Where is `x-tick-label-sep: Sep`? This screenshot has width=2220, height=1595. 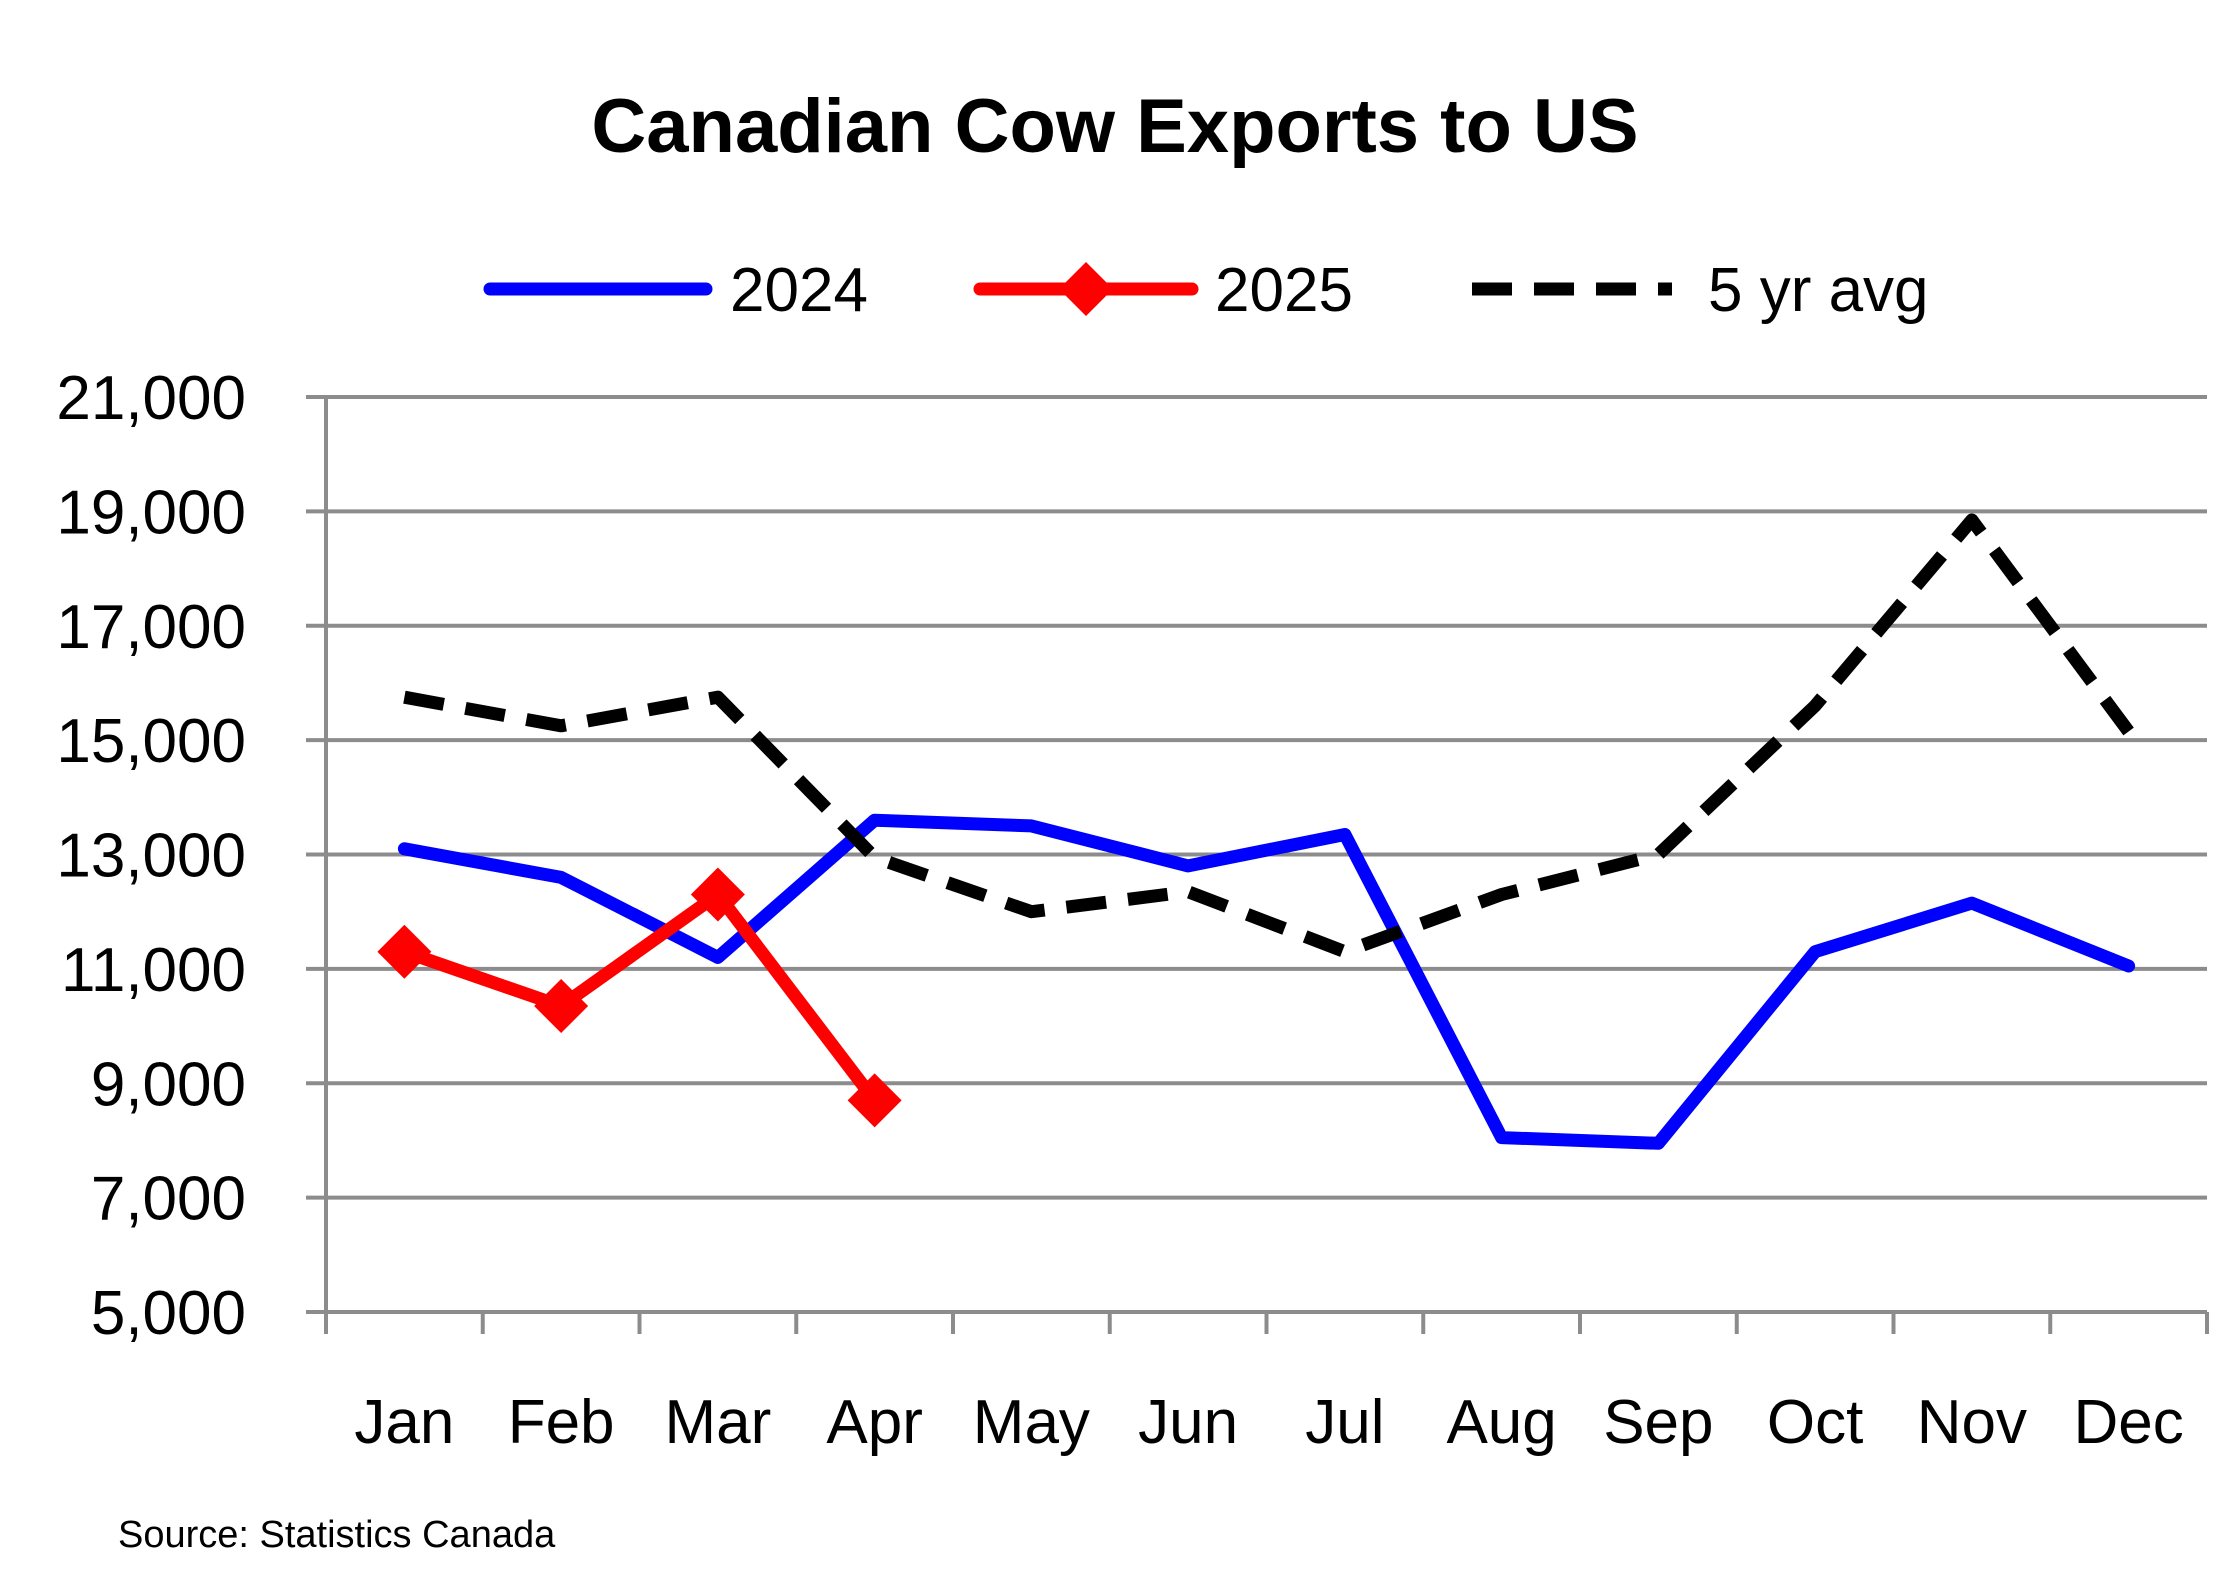 x-tick-label-sep: Sep is located at coordinates (1658, 1422).